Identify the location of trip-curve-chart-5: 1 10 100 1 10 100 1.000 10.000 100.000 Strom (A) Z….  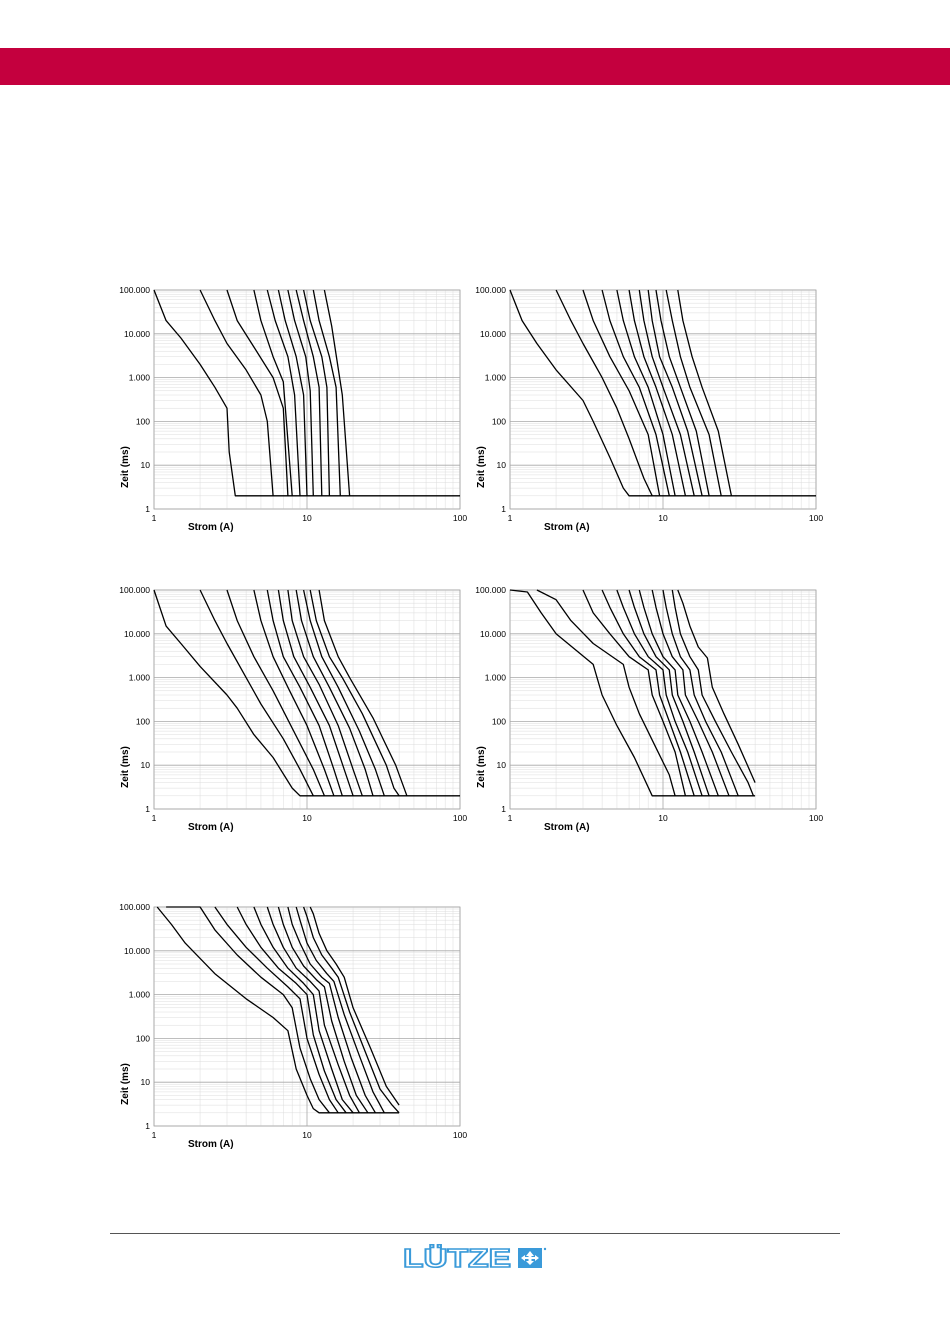
(290, 1027).